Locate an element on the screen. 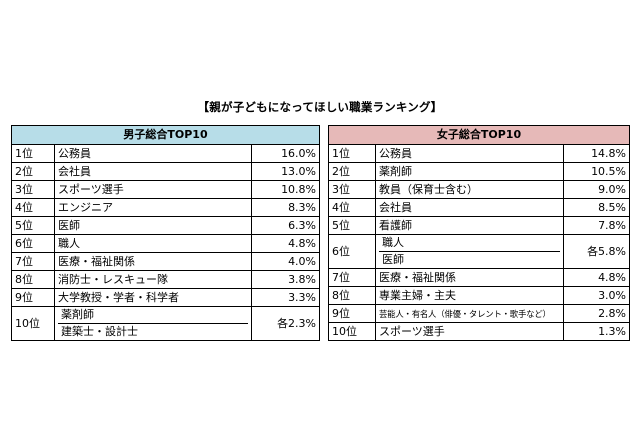 Image resolution: width=640 pixels, height=426 pixels. table-row: 3位 スポーツ選手 10.8% is located at coordinates (166, 189).